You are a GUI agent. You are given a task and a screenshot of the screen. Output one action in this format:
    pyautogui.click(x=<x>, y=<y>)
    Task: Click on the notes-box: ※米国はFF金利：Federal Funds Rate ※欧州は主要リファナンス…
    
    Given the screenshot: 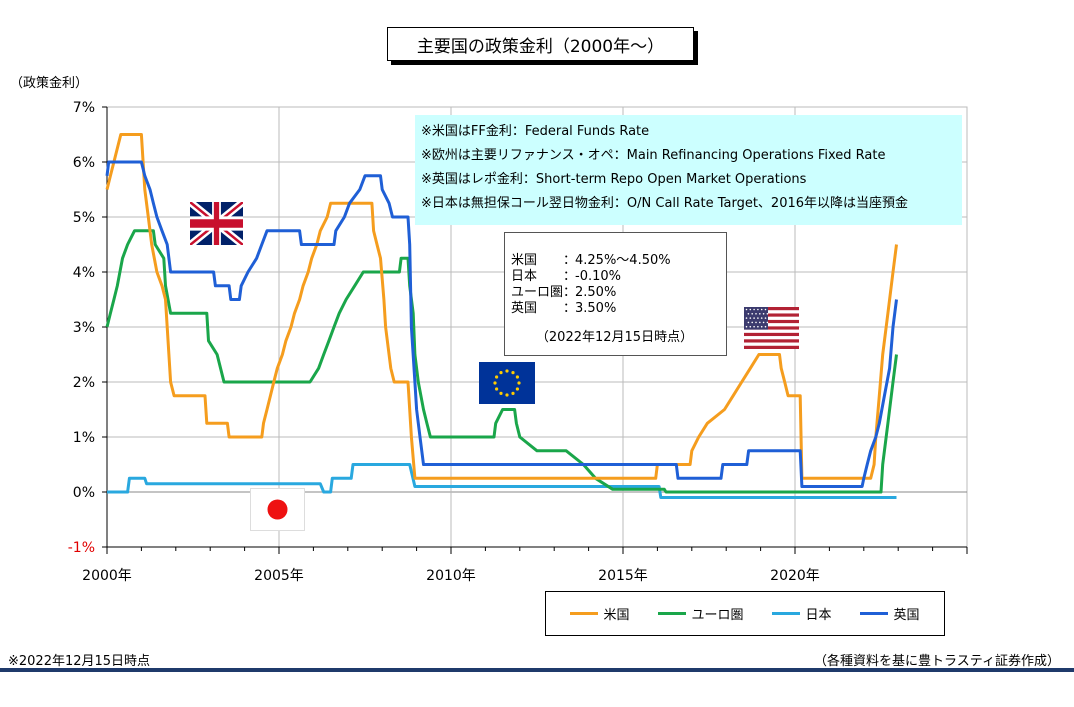 What is the action you would take?
    pyautogui.click(x=688, y=170)
    